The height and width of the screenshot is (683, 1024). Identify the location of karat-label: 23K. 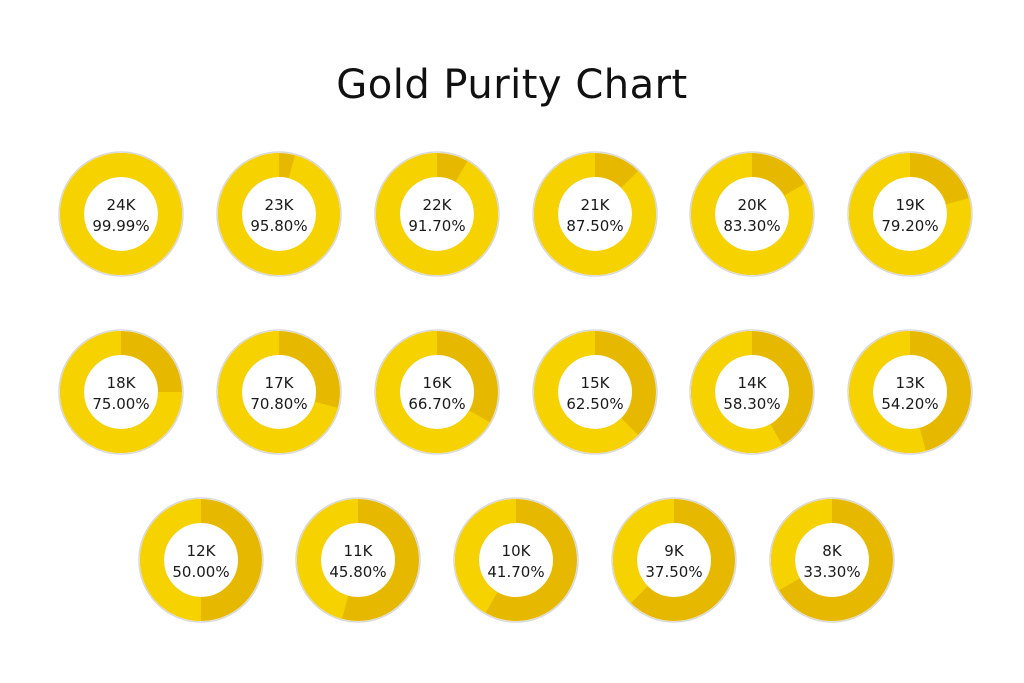
(280, 205).